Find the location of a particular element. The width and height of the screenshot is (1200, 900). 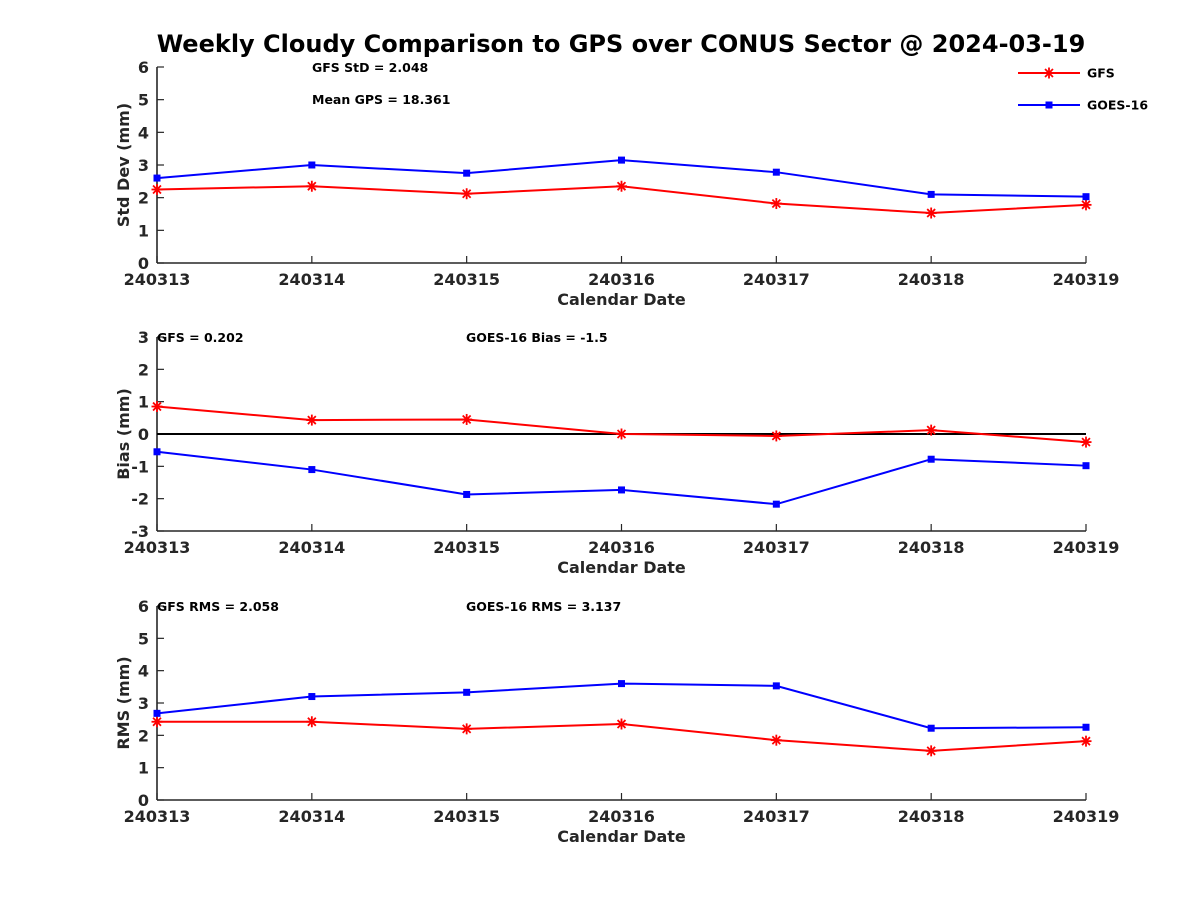

series-line is located at coordinates (621, 478).